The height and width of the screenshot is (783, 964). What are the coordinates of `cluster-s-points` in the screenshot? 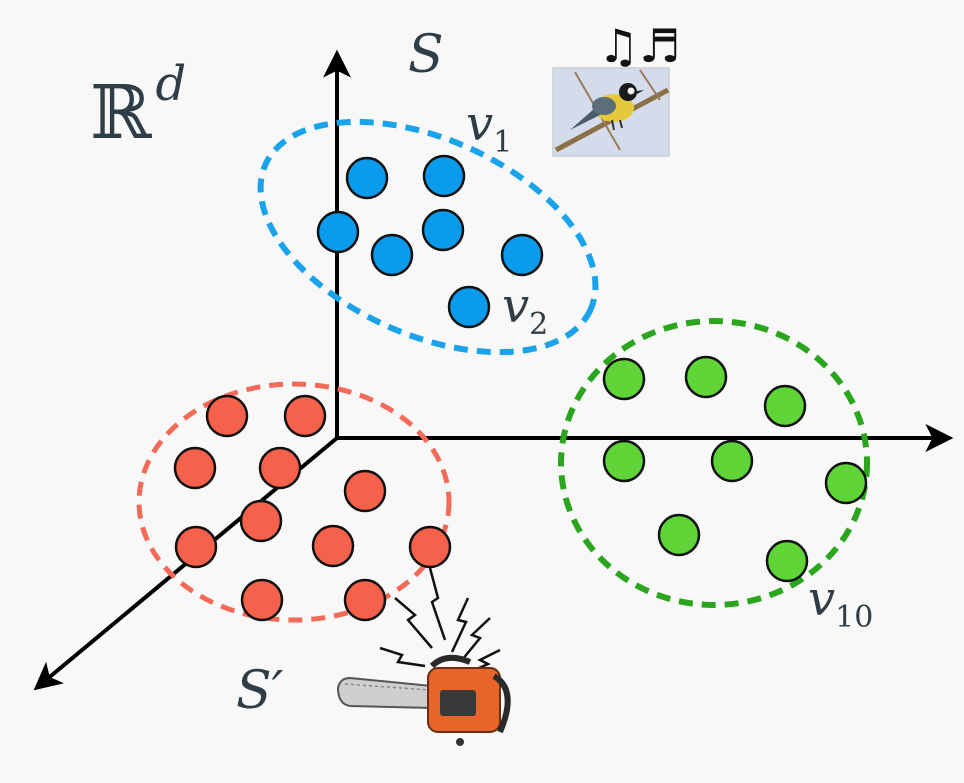 It's located at (430, 241).